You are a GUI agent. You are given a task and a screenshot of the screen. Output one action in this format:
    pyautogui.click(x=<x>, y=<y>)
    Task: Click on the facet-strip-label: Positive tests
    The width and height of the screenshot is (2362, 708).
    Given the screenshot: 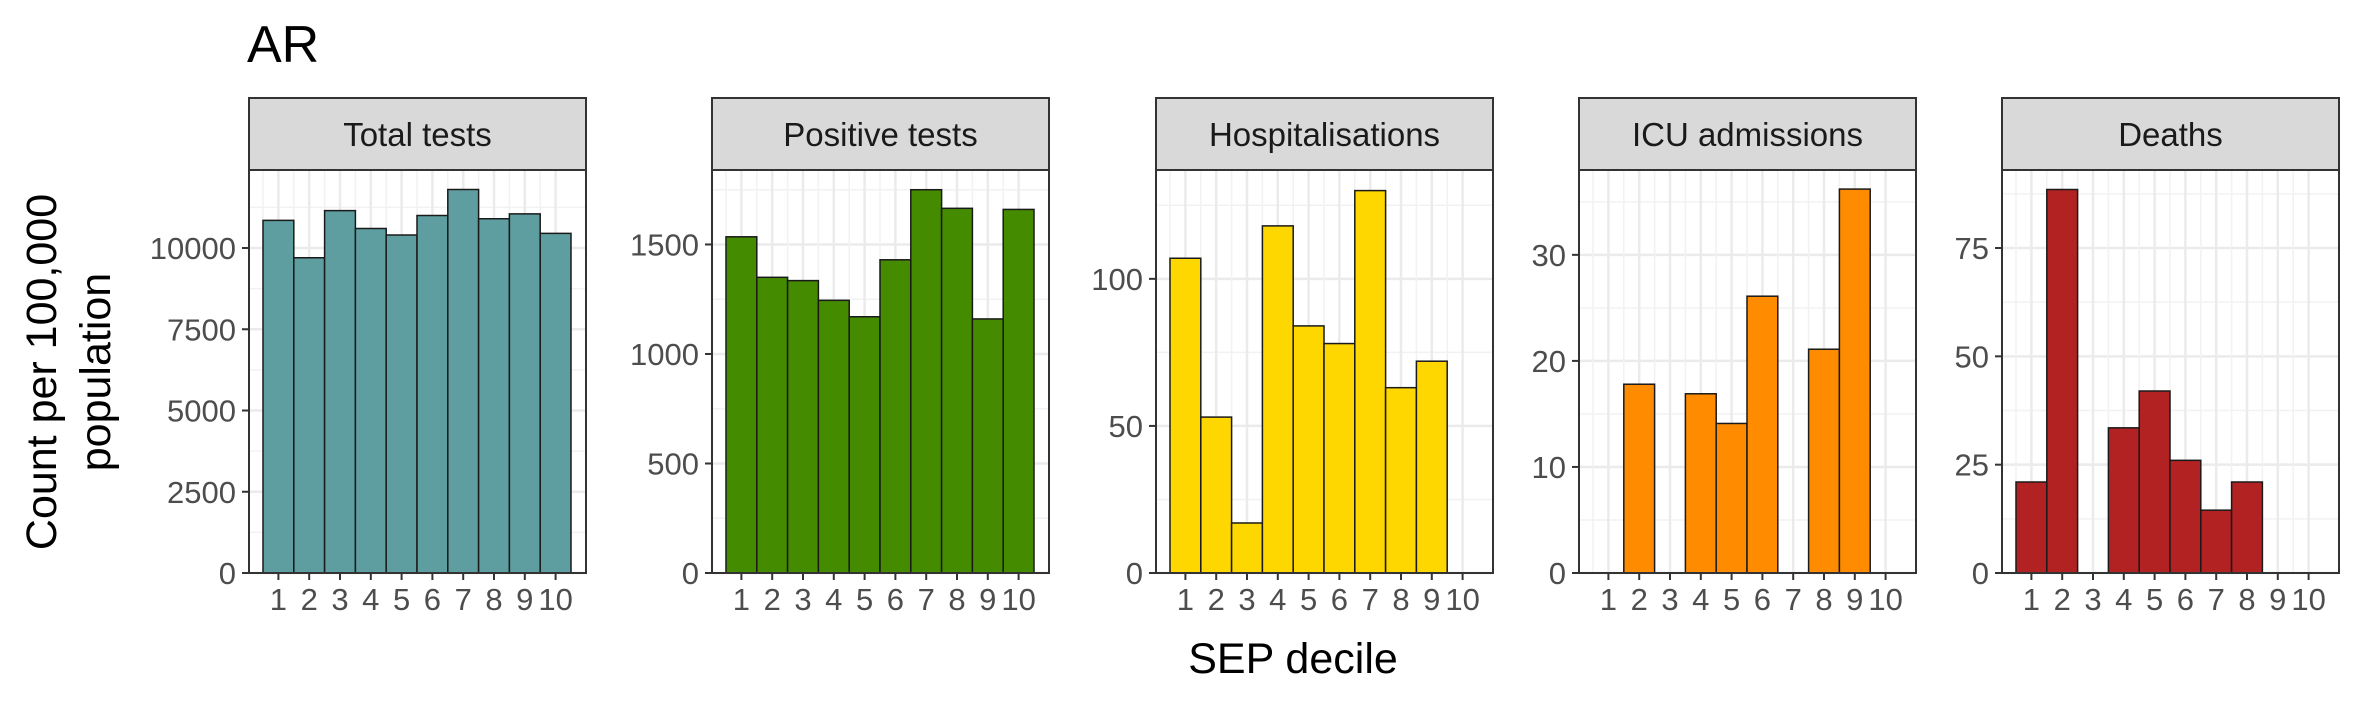 What is the action you would take?
    pyautogui.click(x=880, y=134)
    